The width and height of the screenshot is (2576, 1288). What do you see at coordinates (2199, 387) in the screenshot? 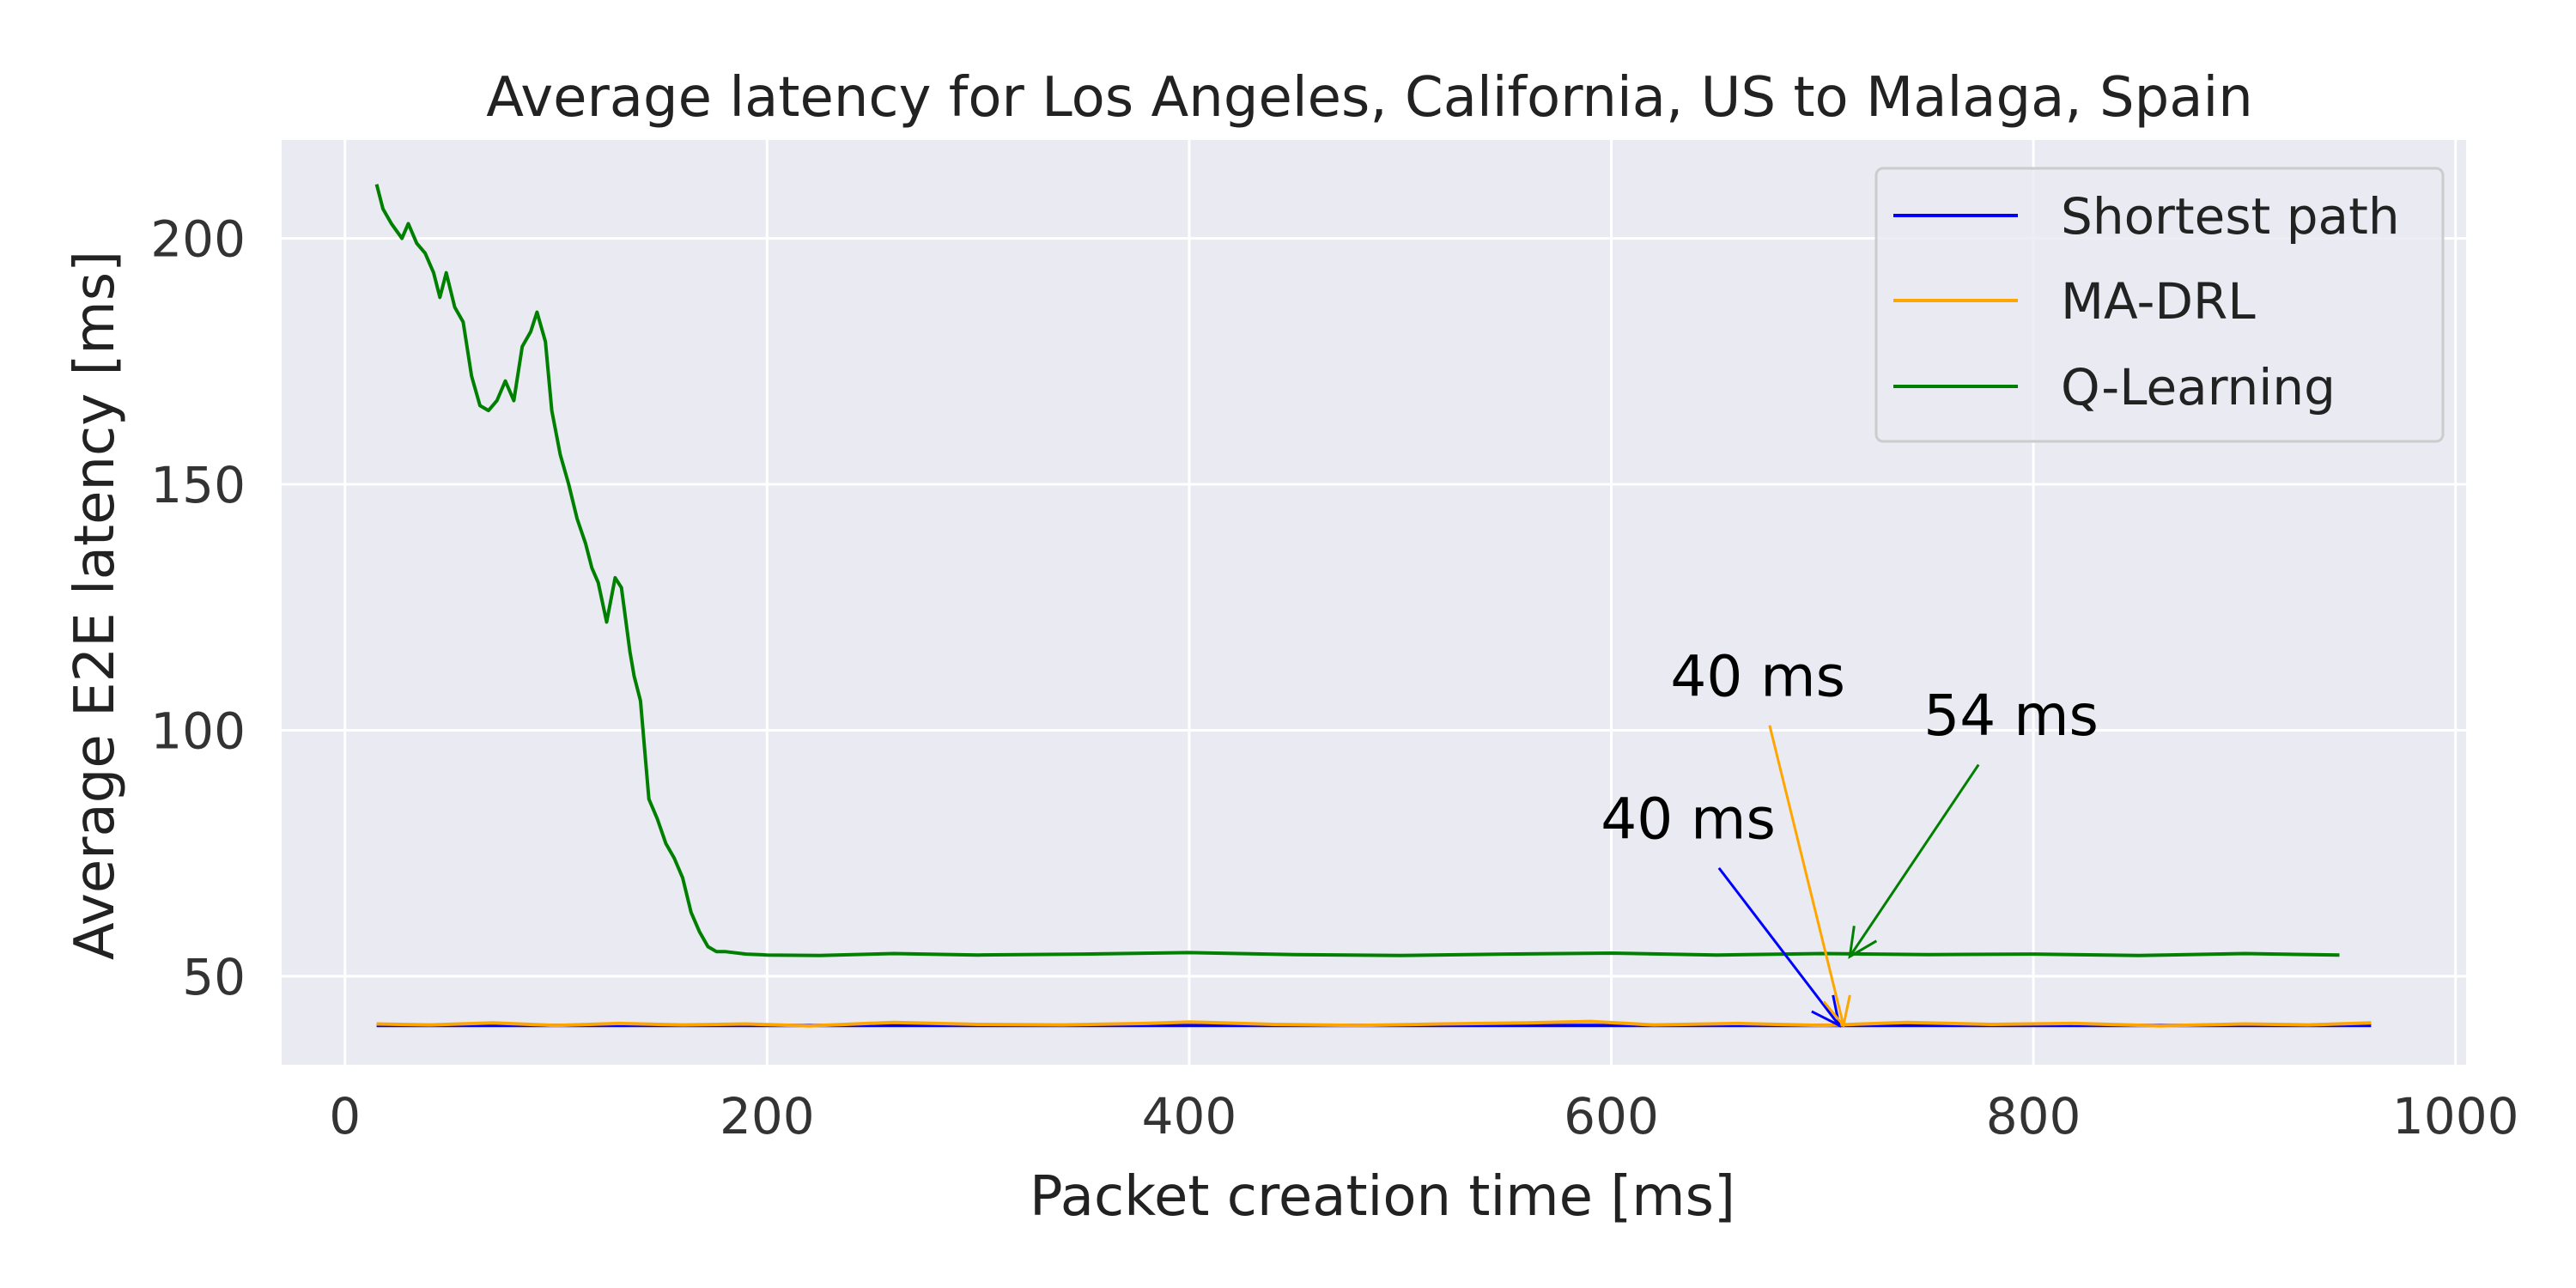
I see `legend-label-q-learning: Q-Learning` at bounding box center [2199, 387].